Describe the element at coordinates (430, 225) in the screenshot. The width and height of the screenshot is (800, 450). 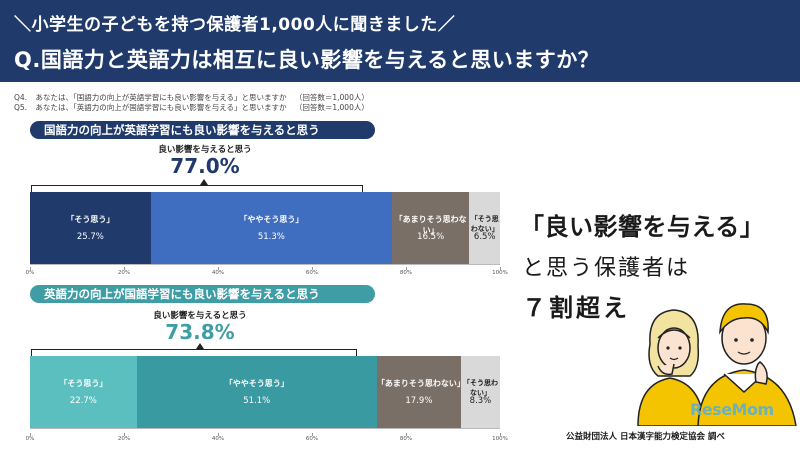
I see `chart1-segment-label: 「あまりそう思わない」` at that location.